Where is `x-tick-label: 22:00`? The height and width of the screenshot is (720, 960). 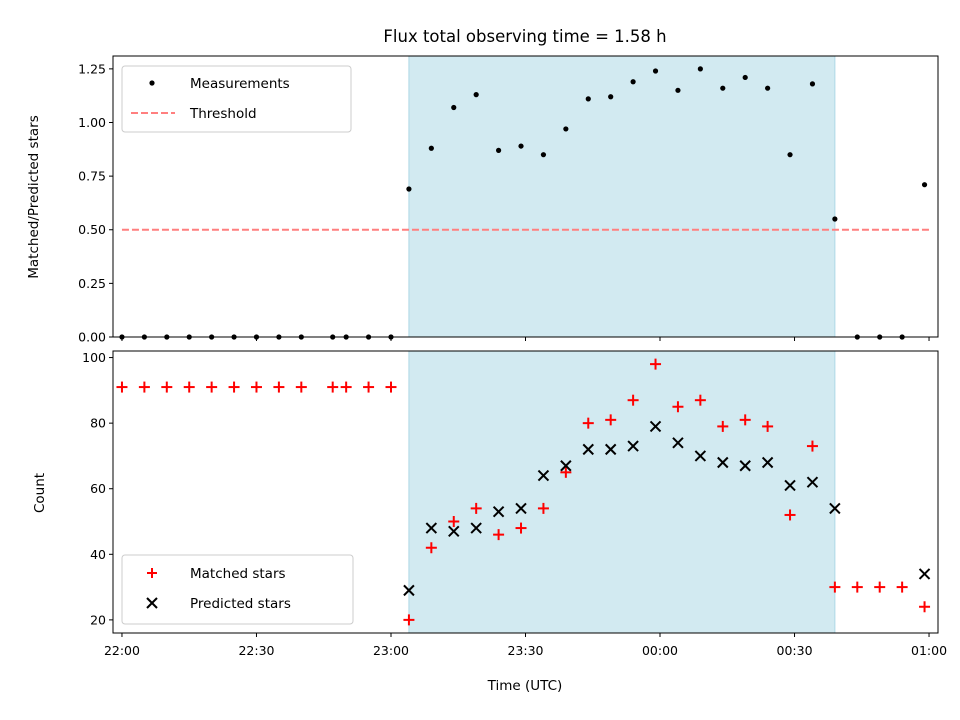 x-tick-label: 22:00 is located at coordinates (122, 650).